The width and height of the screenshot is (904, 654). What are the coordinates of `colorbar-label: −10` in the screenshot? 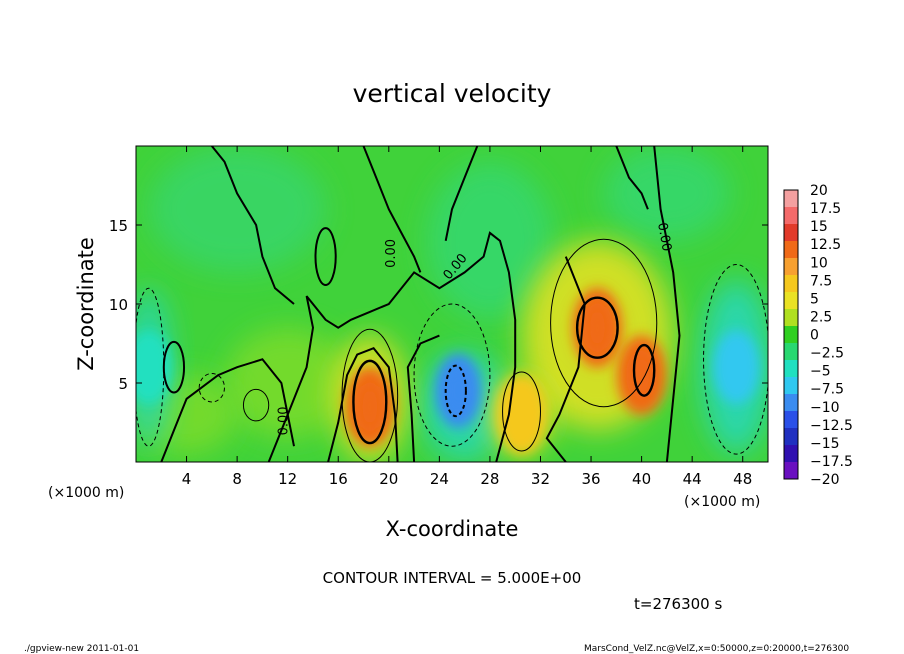 It's located at (825, 408).